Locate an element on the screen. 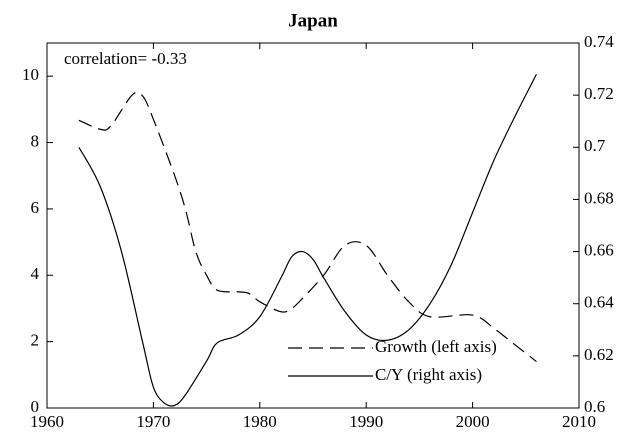 Image resolution: width=621 pixels, height=443 pixels. annotation: correlation= -0.33 is located at coordinates (125, 58).